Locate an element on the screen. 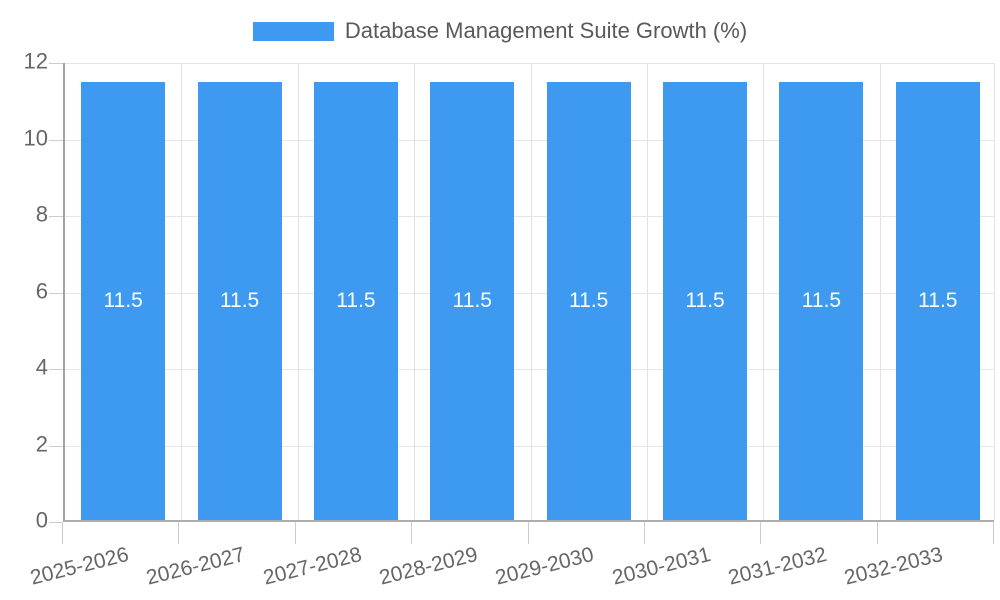  x-tick-label-2025-2026: 2025-2026 is located at coordinates (79, 566).